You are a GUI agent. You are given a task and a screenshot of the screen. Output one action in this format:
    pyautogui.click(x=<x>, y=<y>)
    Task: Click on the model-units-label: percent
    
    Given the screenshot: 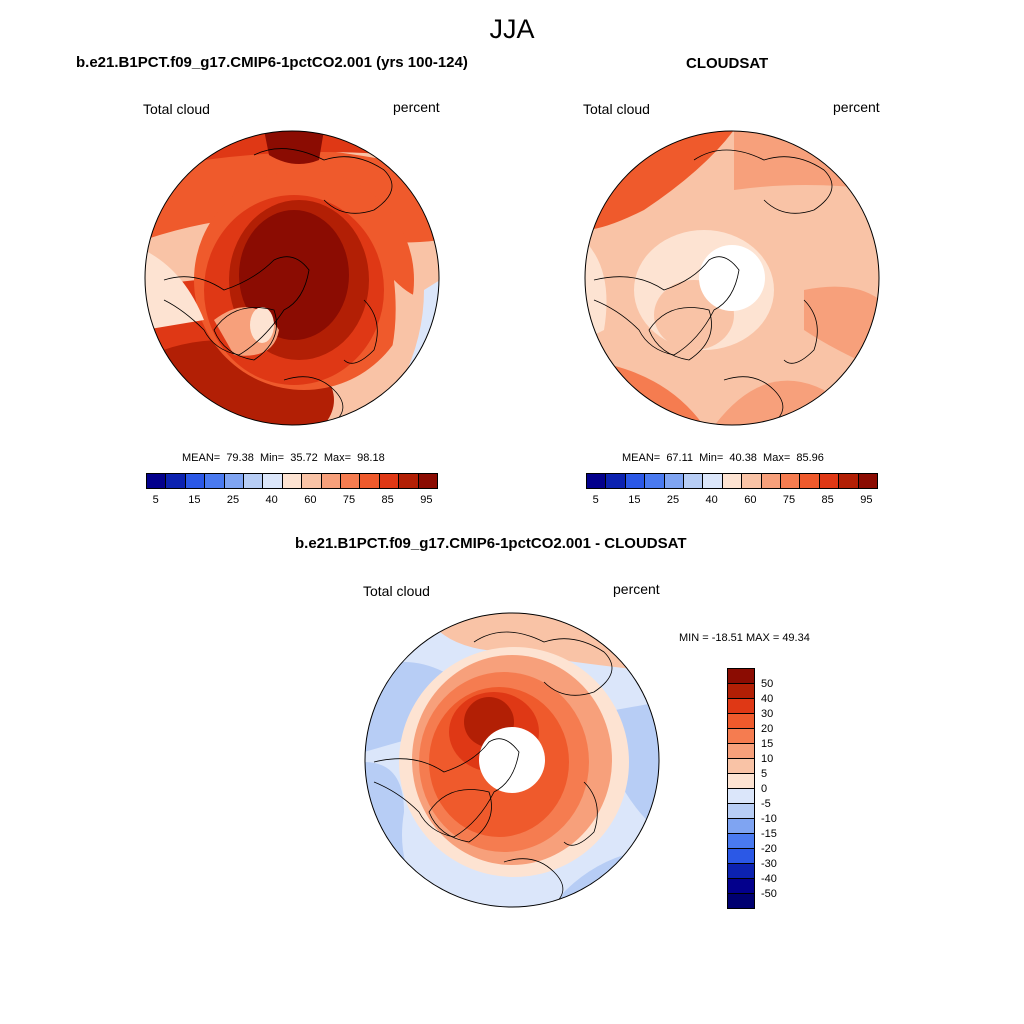 What is the action you would take?
    pyautogui.click(x=416, y=107)
    